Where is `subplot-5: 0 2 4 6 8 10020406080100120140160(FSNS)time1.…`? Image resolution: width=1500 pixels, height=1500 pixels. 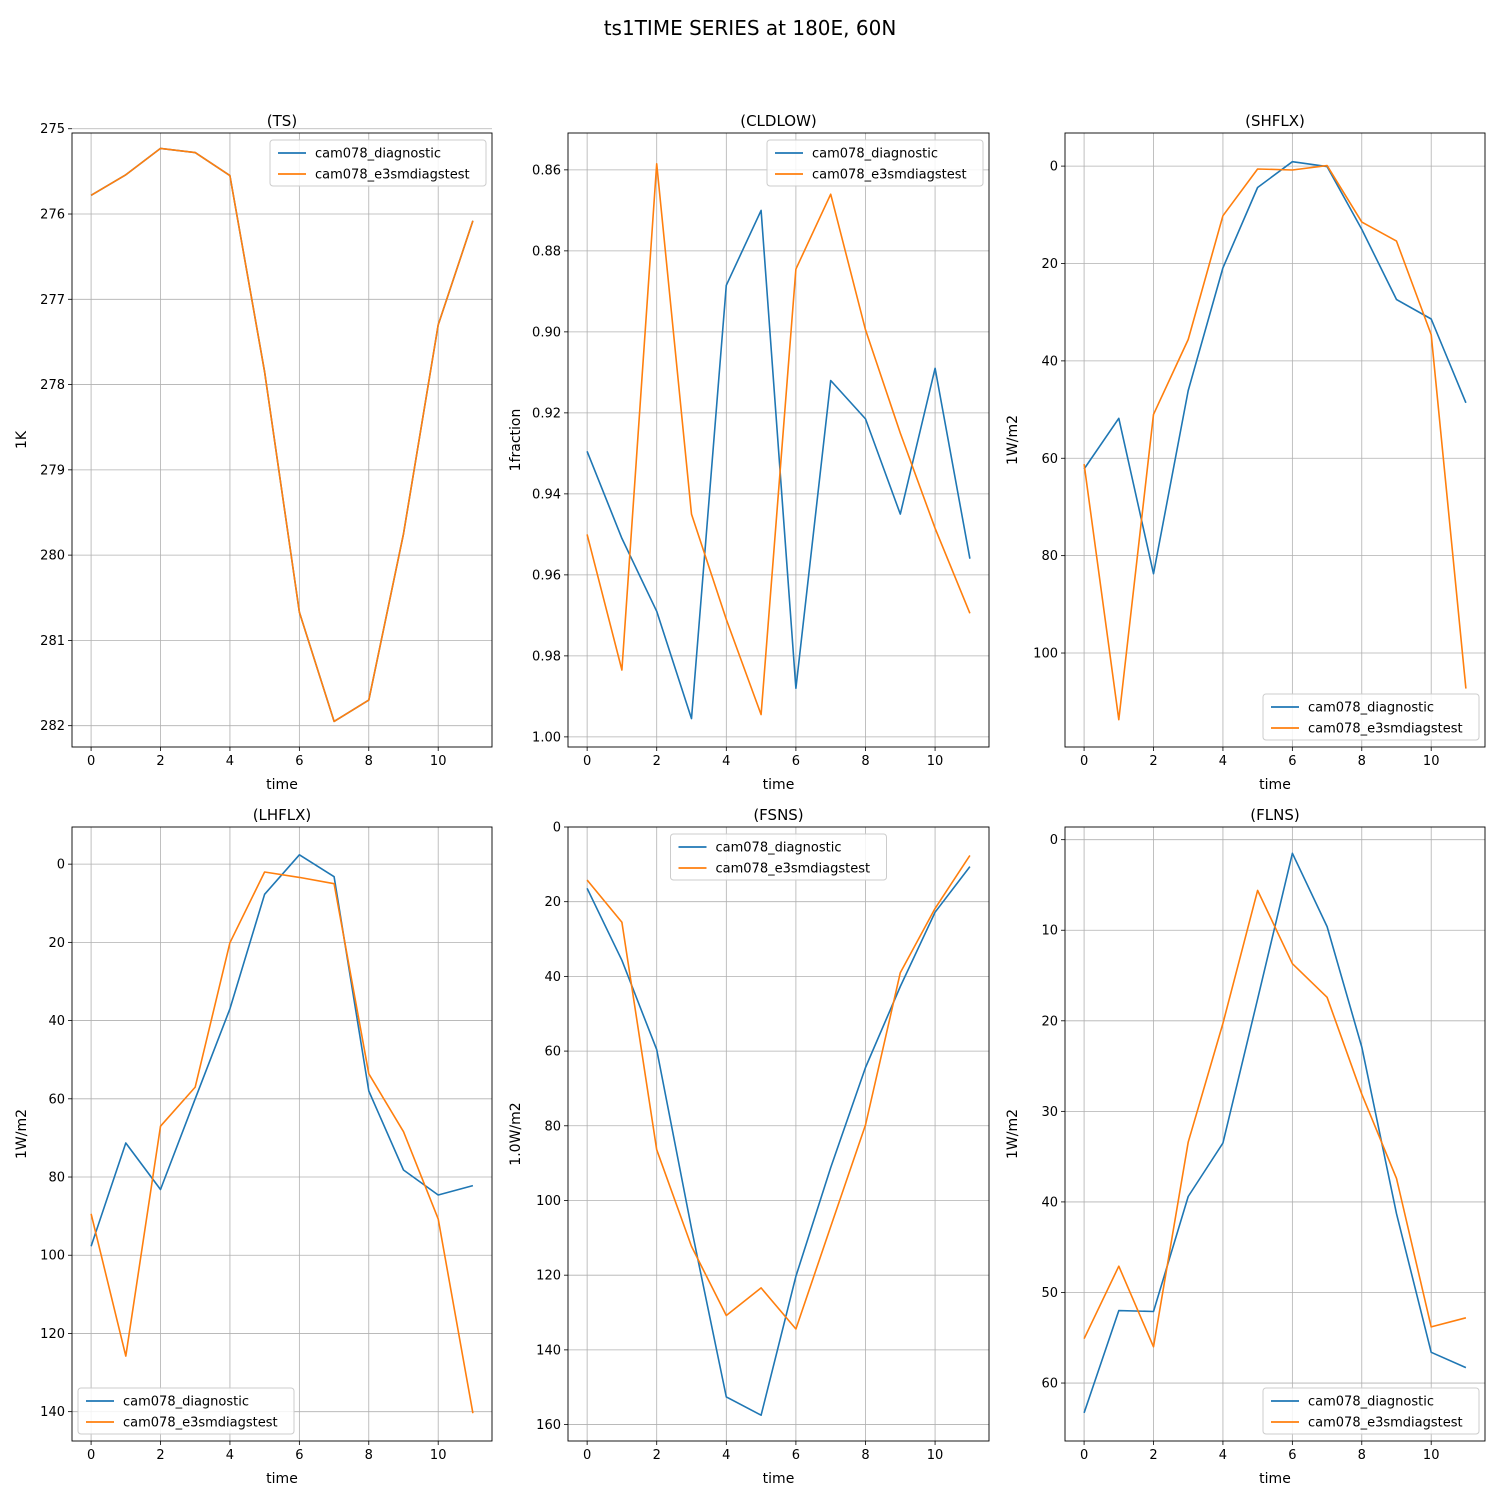 subplot-5: 0 2 4 6 8 10020406080100120140160(FSNS)time1.… is located at coordinates (749, 1146).